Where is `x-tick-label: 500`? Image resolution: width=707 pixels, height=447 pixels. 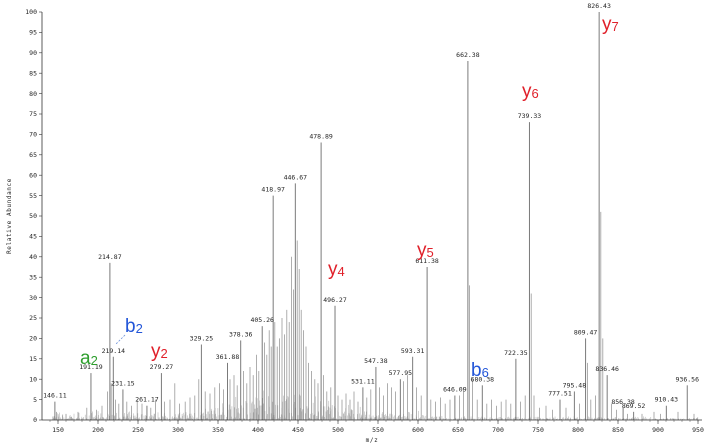
x-tick-label: 500 is located at coordinates (338, 430).